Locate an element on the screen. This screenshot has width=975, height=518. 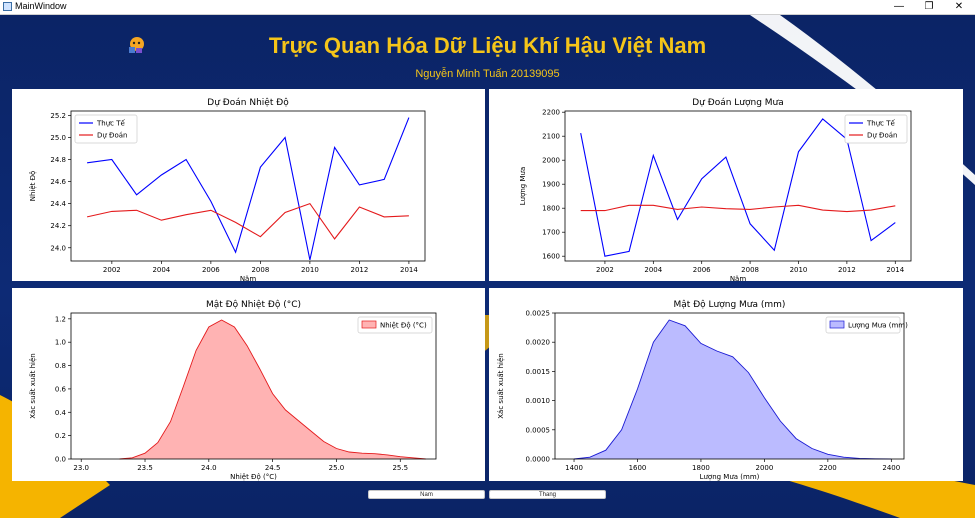
chart-title: Dự Đoán Nhiệt Độ is located at coordinates (248, 102).